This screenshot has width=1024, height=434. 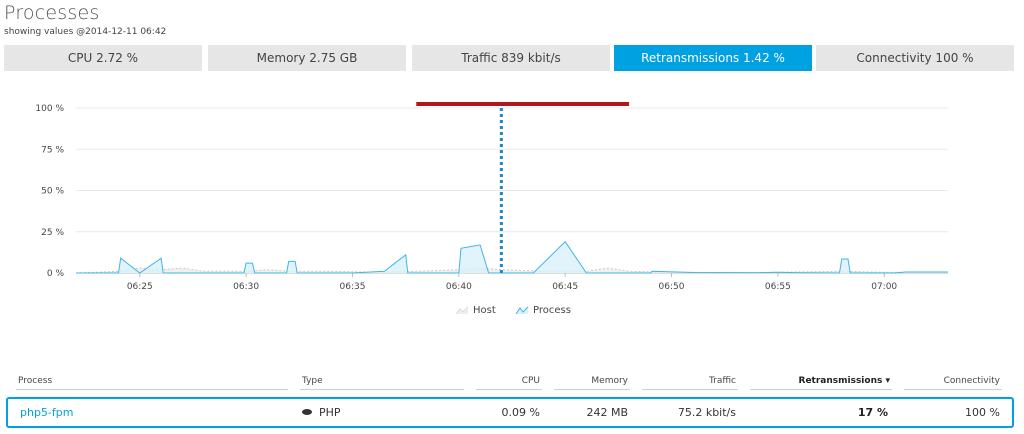 I want to click on php-icon, so click(x=307, y=411).